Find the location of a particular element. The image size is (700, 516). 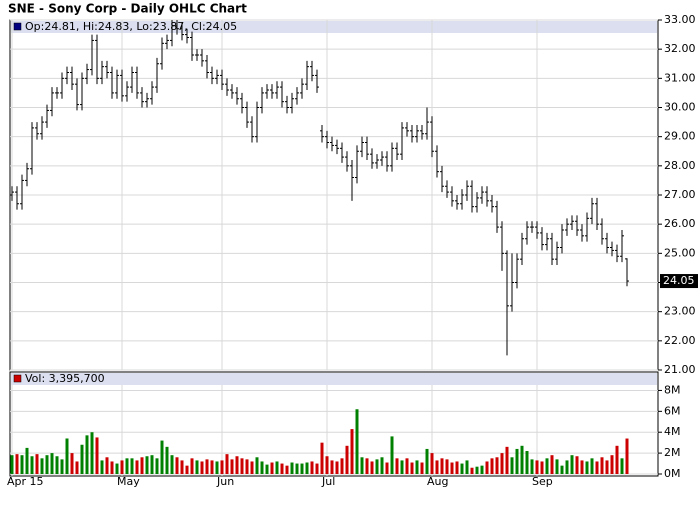

y-tick-label: 6M is located at coordinates (672, 410).